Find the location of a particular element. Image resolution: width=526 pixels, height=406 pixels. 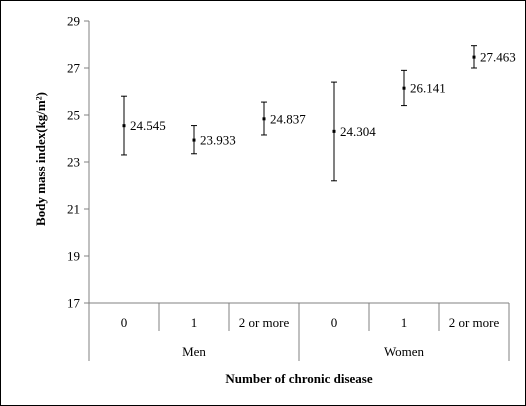

y-tick-label: 19 is located at coordinates (73, 256).